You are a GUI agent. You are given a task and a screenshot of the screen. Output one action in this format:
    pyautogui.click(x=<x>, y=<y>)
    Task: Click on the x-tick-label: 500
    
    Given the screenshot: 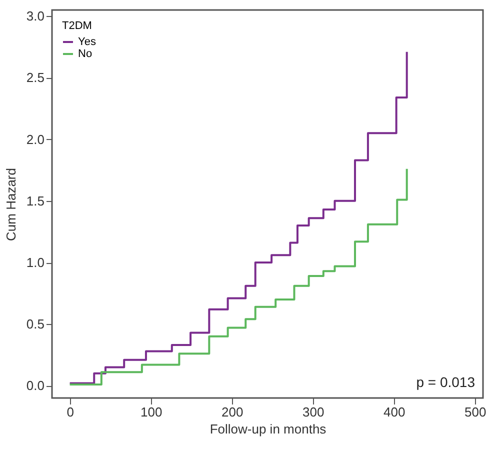 What is the action you would take?
    pyautogui.click(x=475, y=412)
    